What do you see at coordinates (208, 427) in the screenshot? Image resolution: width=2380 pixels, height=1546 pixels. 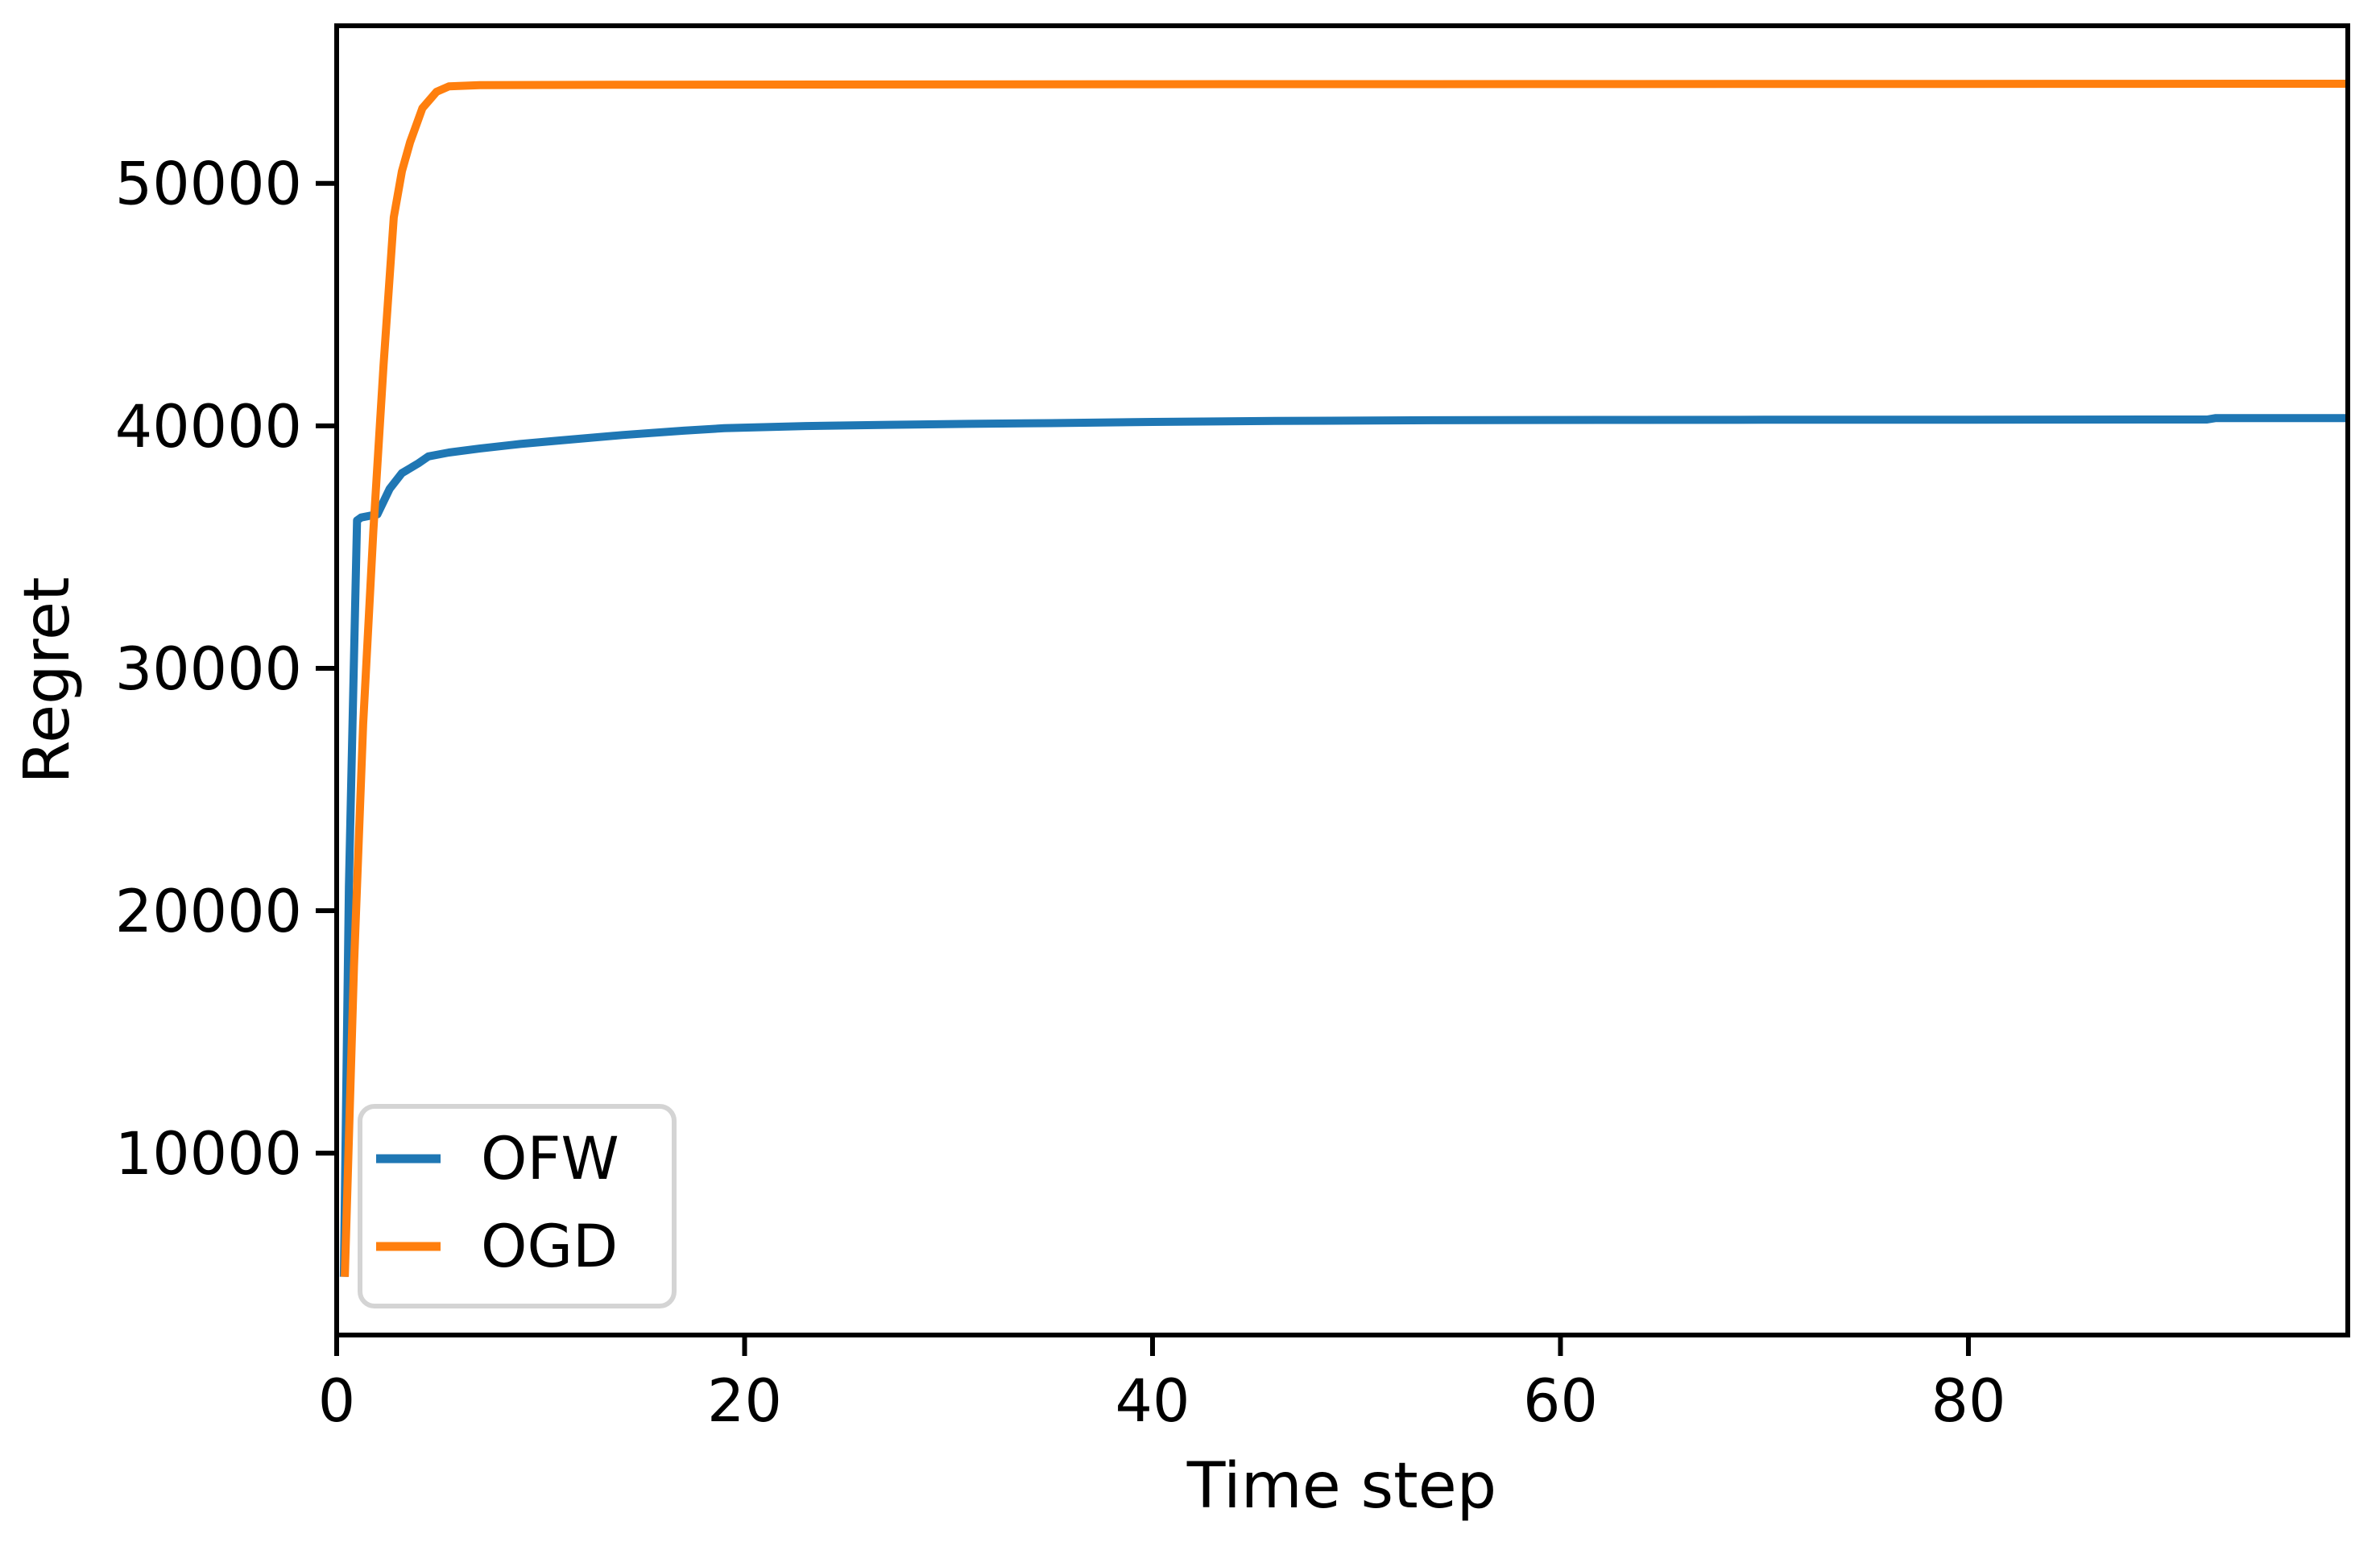 I see `y-tick-label: 40000` at bounding box center [208, 427].